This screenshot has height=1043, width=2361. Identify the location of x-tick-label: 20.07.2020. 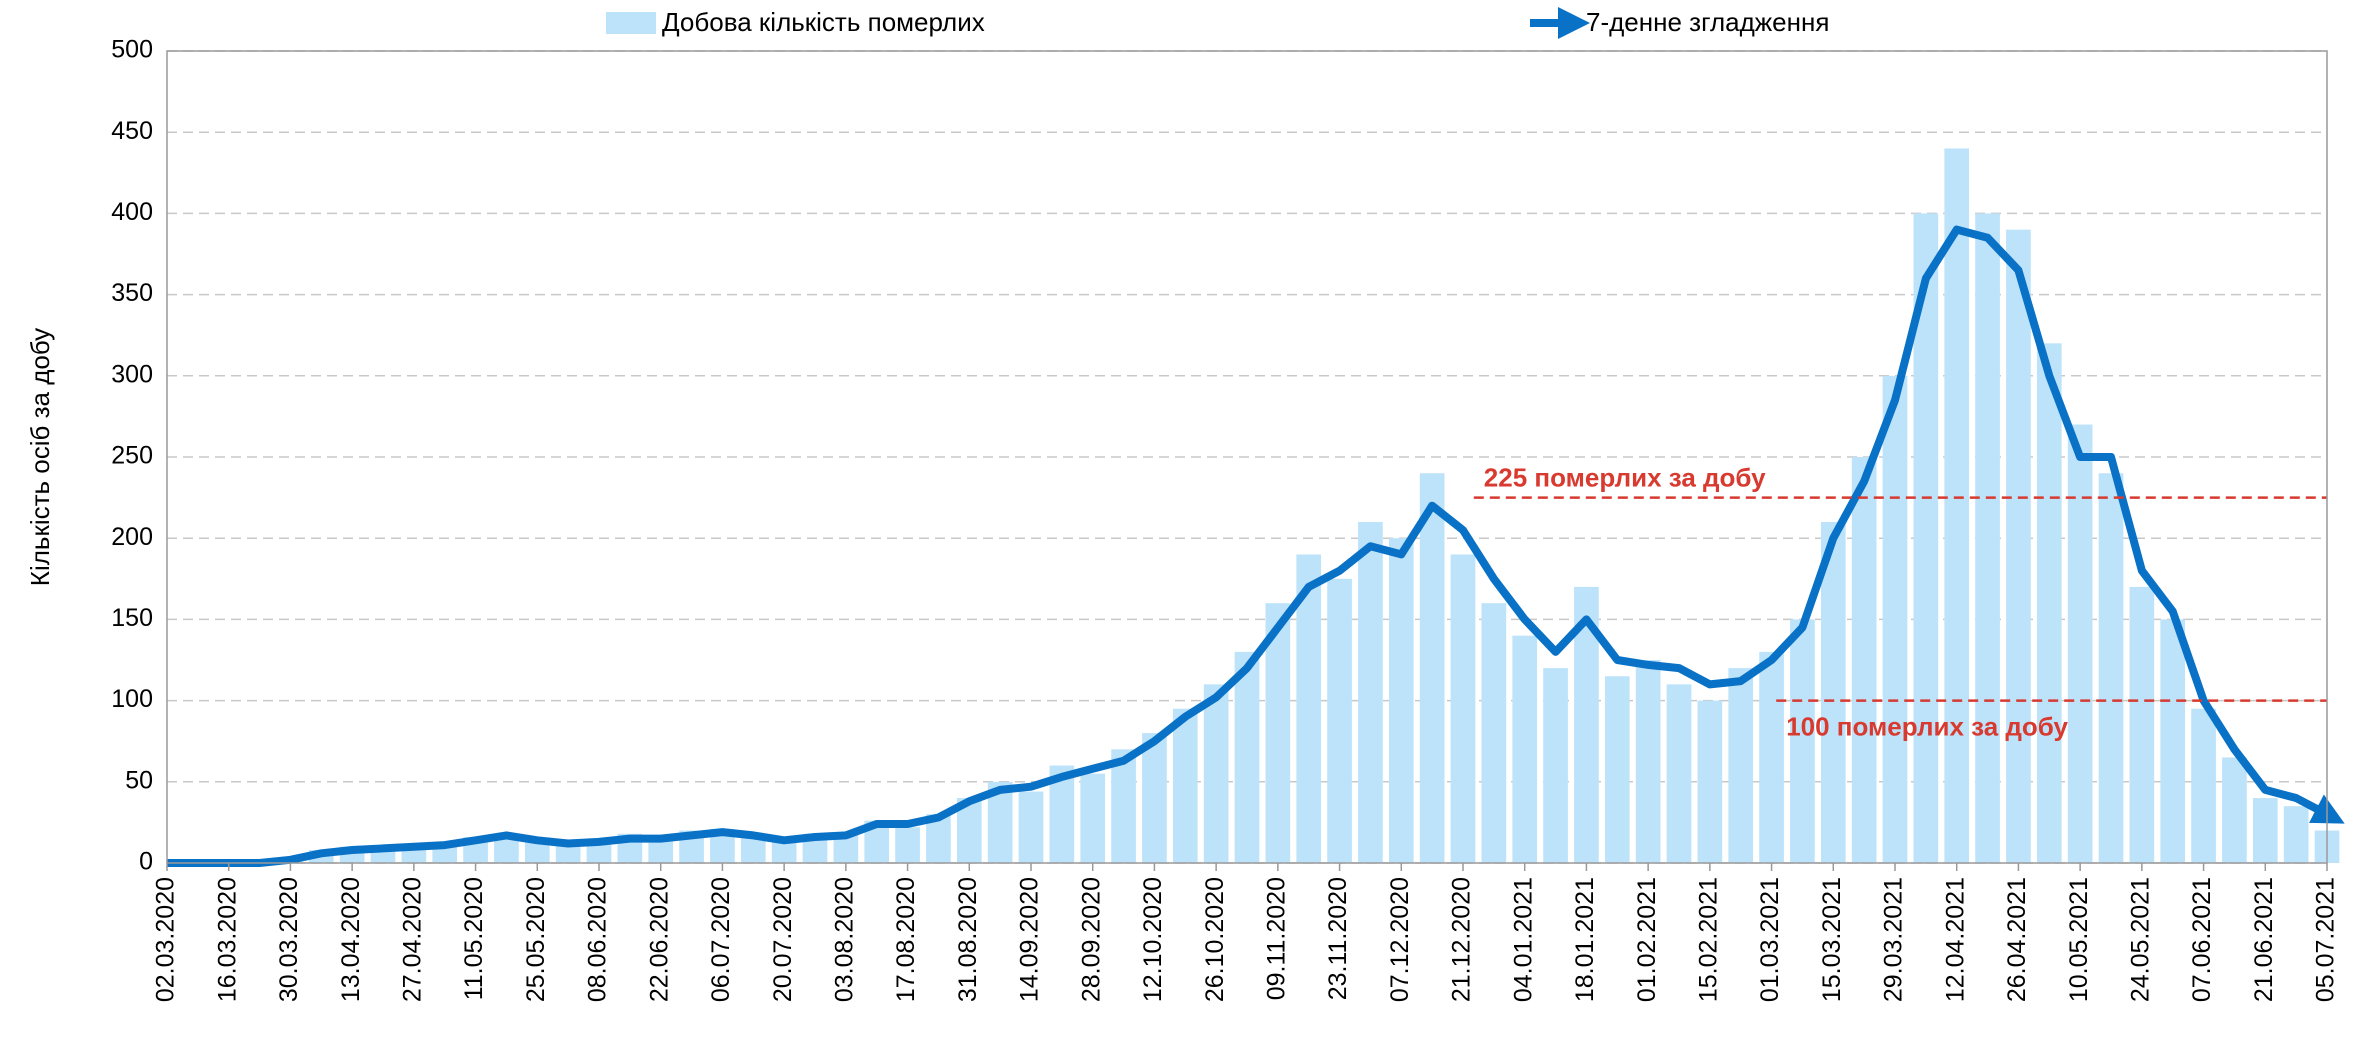
(783, 939).